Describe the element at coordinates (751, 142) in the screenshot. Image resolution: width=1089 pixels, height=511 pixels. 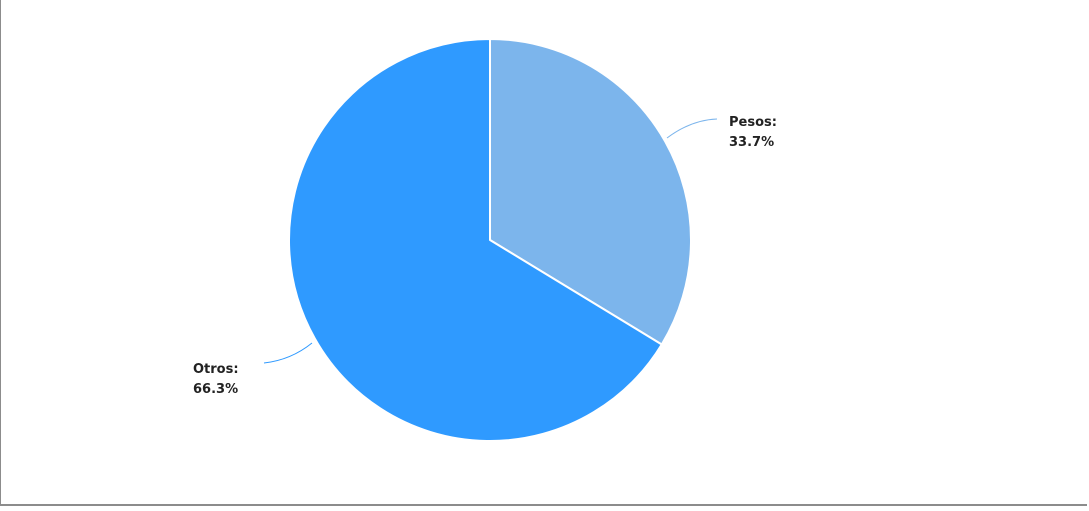
I see `slice-value-label-0: 33.7%` at that location.